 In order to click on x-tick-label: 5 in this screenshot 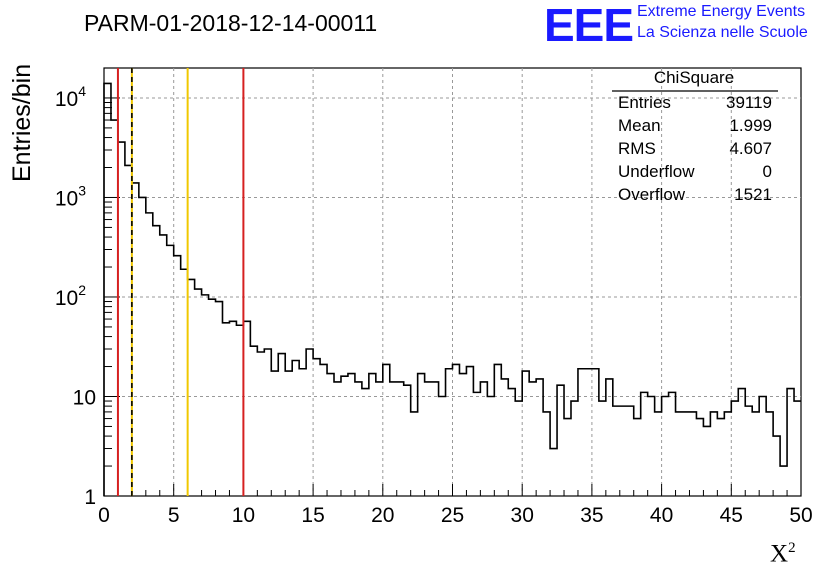, I will do `click(174, 515)`.